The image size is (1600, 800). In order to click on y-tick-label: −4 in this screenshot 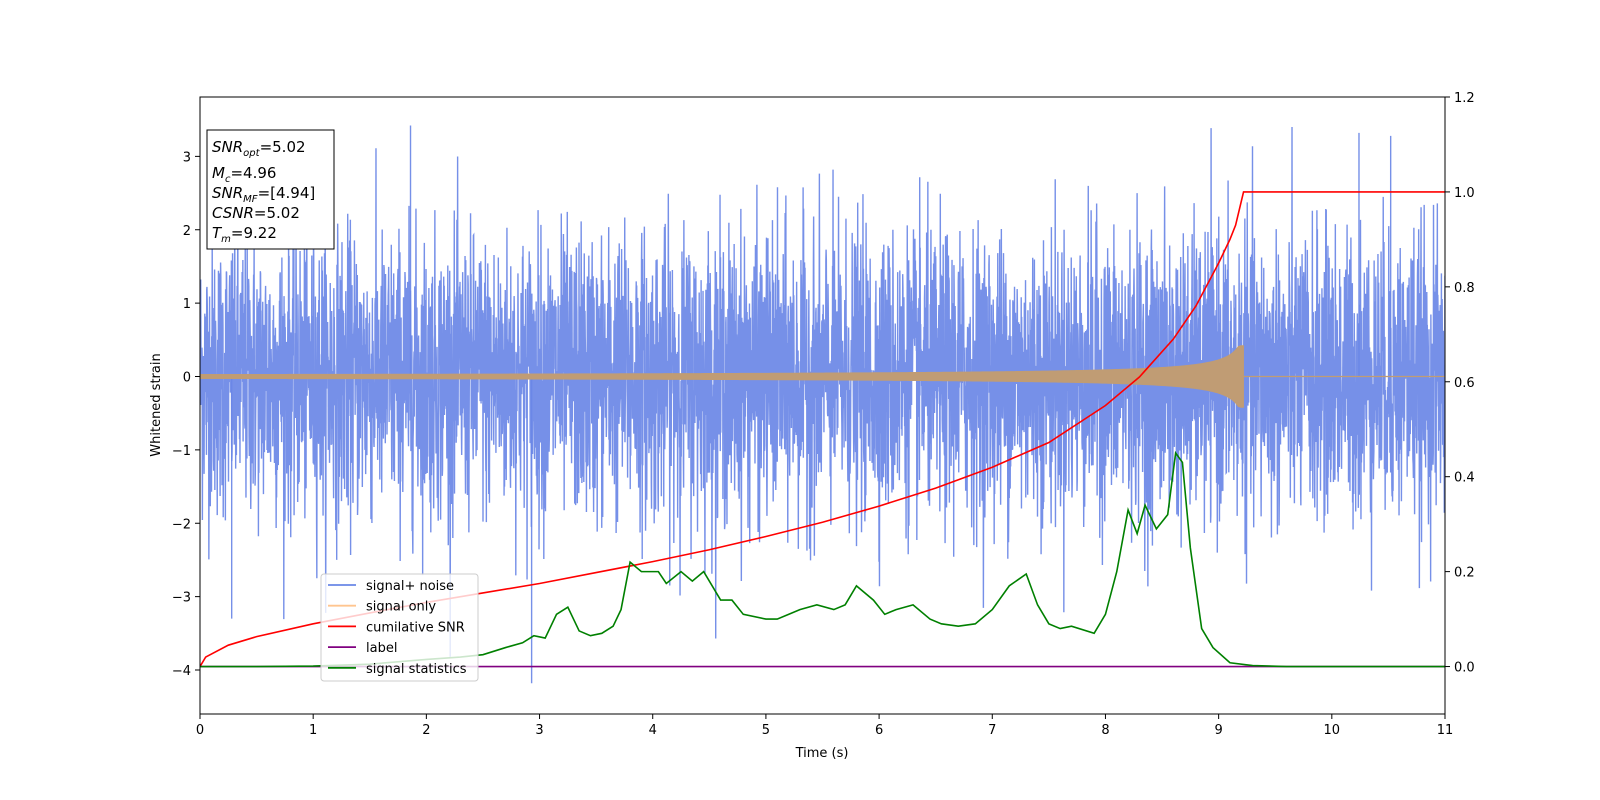, I will do `click(181, 671)`.